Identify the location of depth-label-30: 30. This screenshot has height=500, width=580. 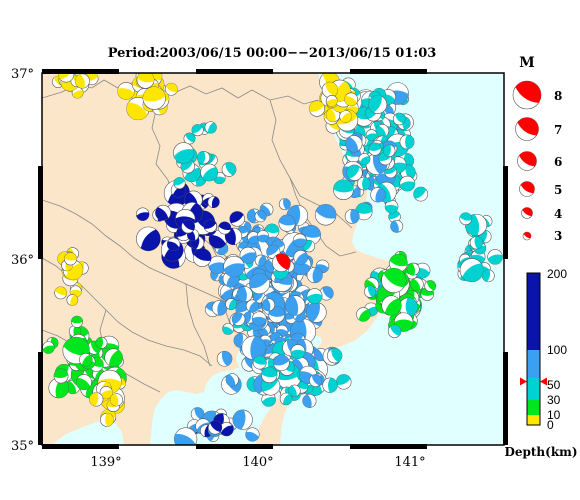
(554, 400).